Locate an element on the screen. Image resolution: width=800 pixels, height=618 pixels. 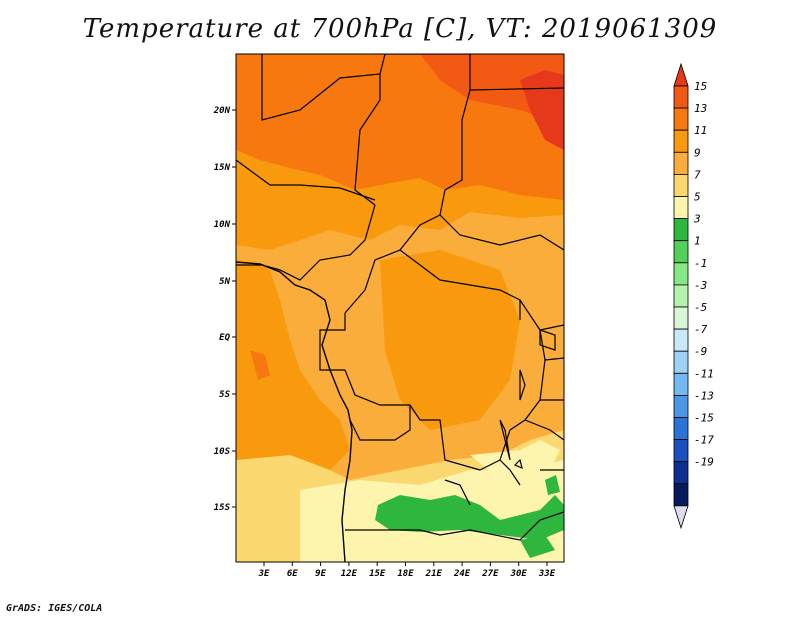
colorbar-label: 3 is located at coordinates (697, 219).